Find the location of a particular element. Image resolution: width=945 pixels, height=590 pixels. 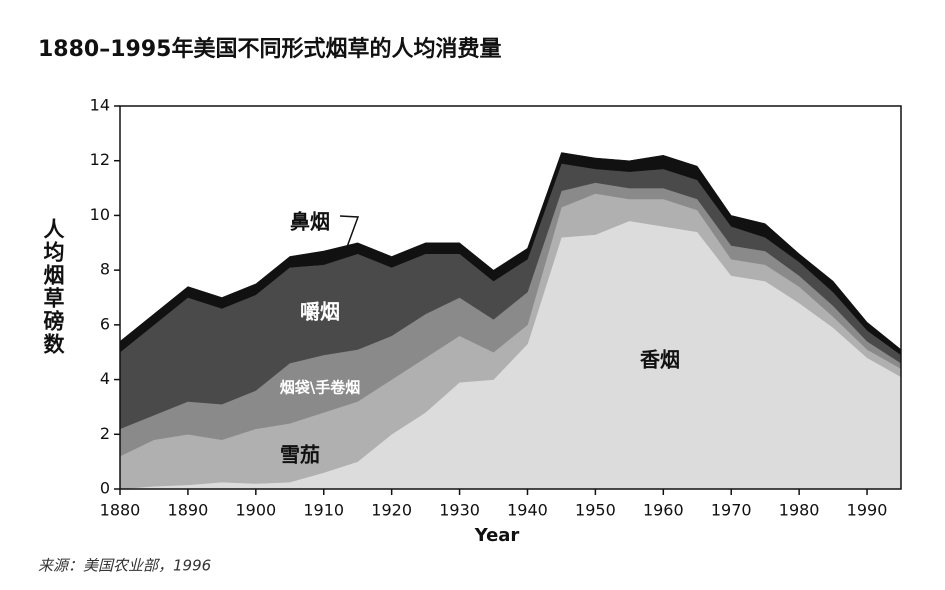

y-tick-label: 2 is located at coordinates (105, 433).